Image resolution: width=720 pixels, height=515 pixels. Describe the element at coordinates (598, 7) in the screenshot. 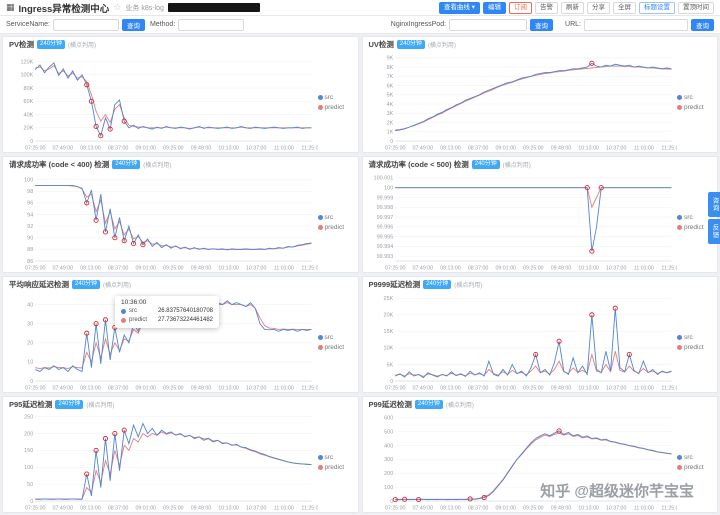

I see `header-button: 分享` at that location.